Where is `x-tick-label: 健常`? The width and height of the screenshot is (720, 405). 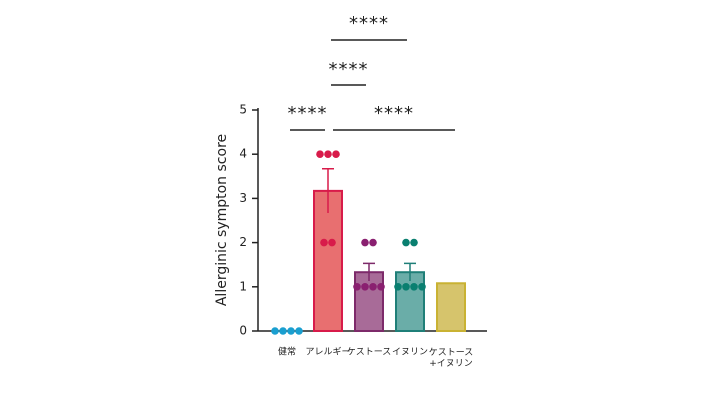 x-tick-label: 健常 is located at coordinates (287, 352).